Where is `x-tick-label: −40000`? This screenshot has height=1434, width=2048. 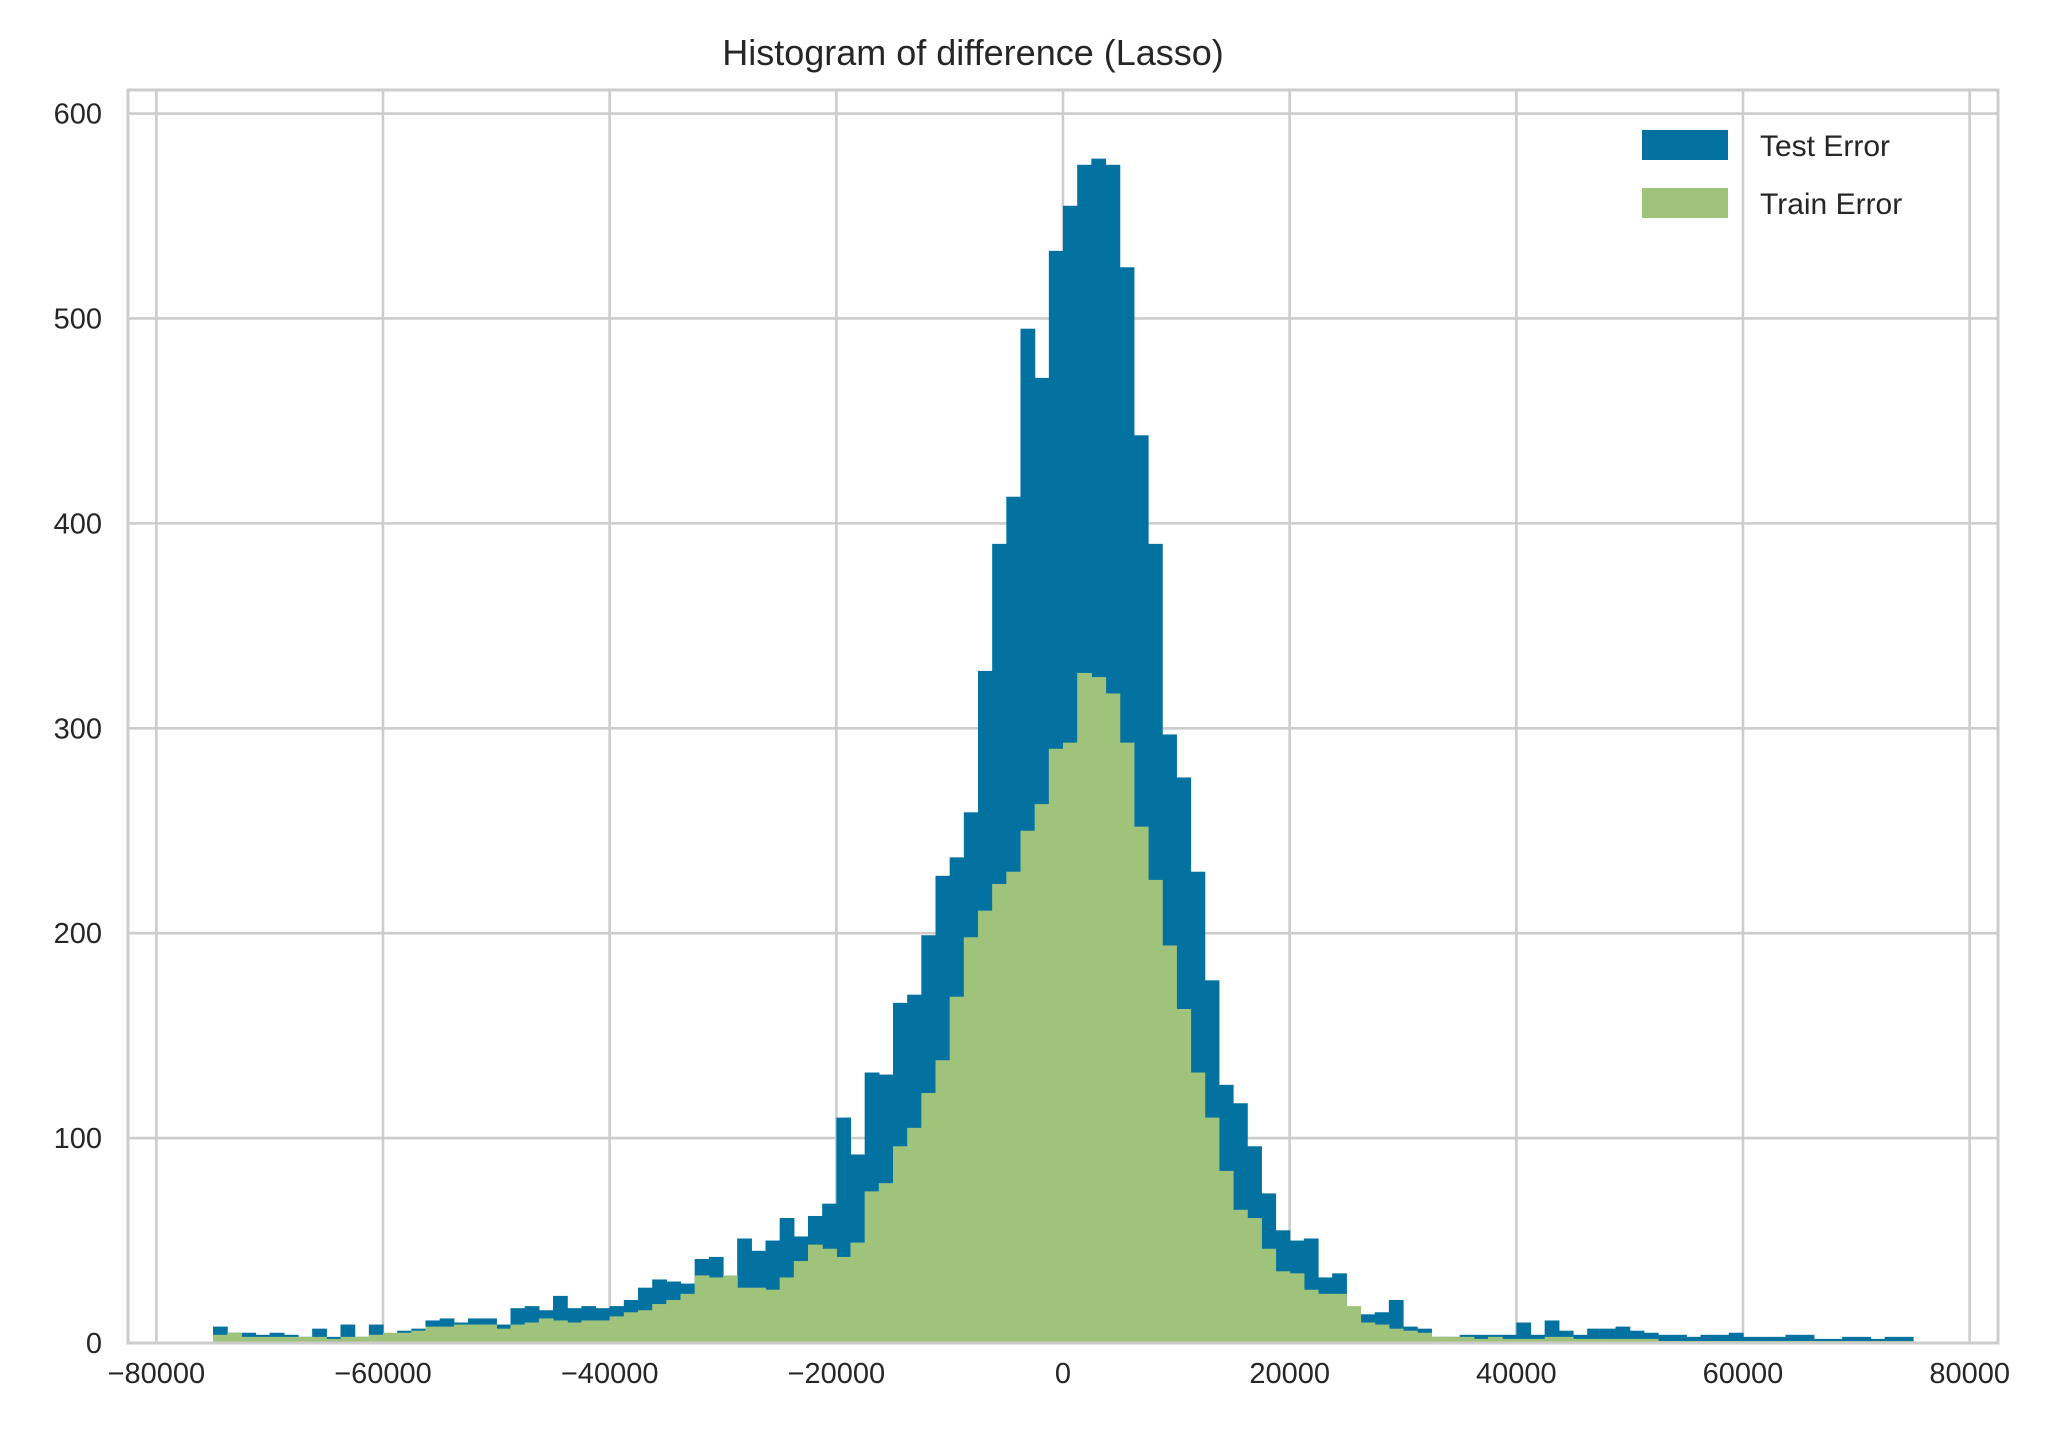 x-tick-label: −40000 is located at coordinates (610, 1374).